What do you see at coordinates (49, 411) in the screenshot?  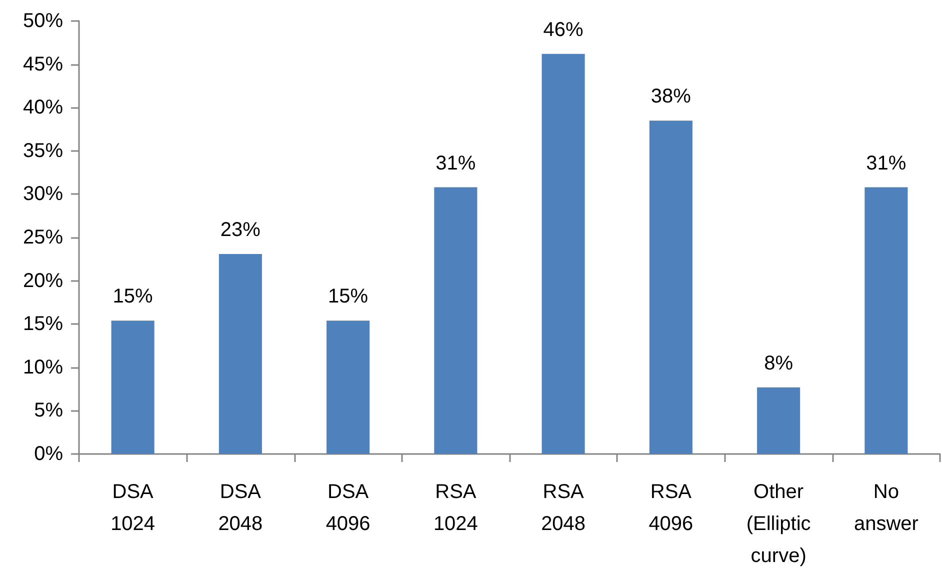 I see `y-tick-label: 5%` at bounding box center [49, 411].